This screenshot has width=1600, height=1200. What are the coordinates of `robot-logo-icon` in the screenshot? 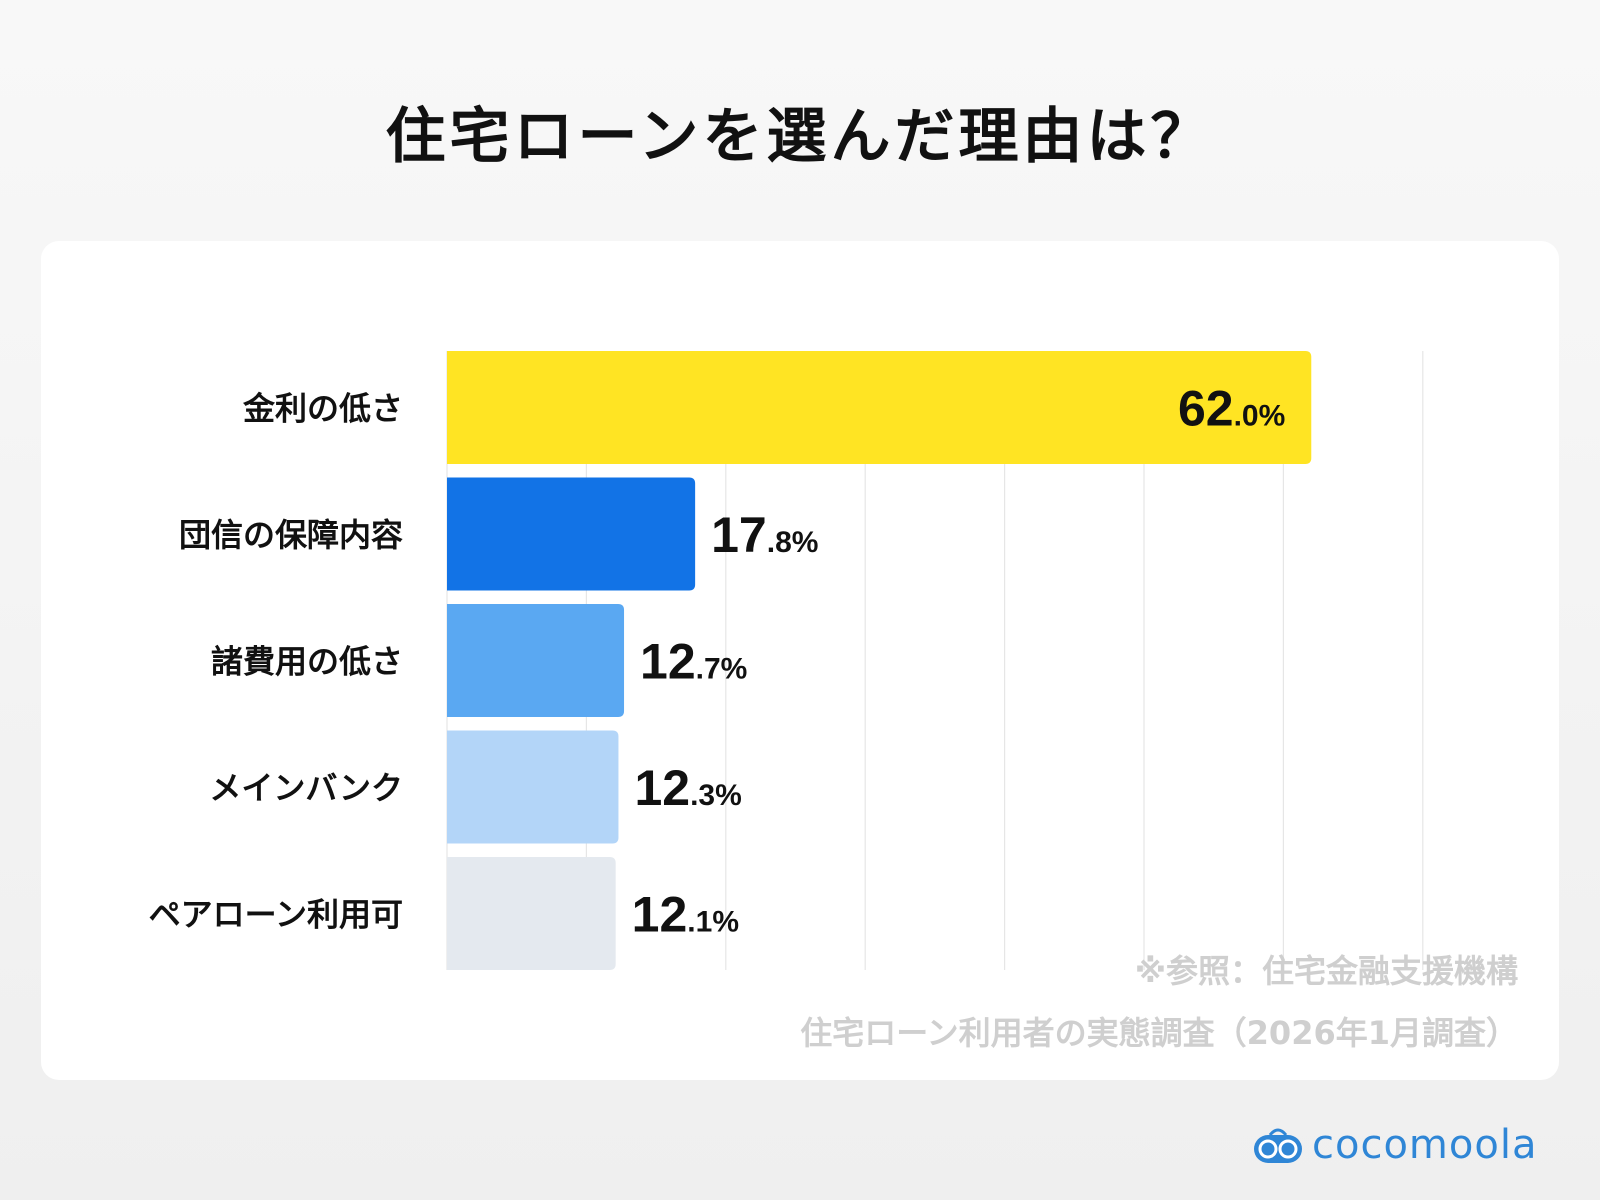 It's located at (1278, 1145).